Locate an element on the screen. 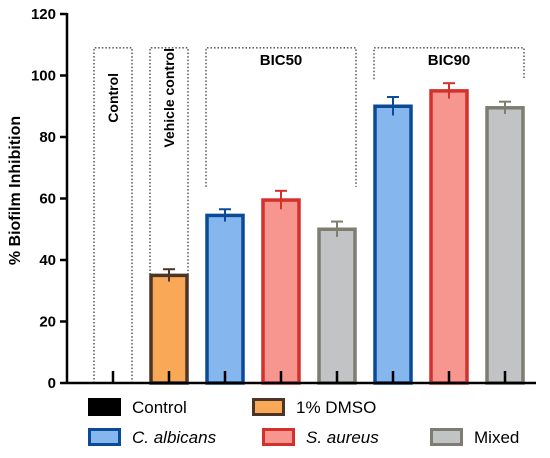  legend-item-2: 1% DMSO is located at coordinates (314, 407).